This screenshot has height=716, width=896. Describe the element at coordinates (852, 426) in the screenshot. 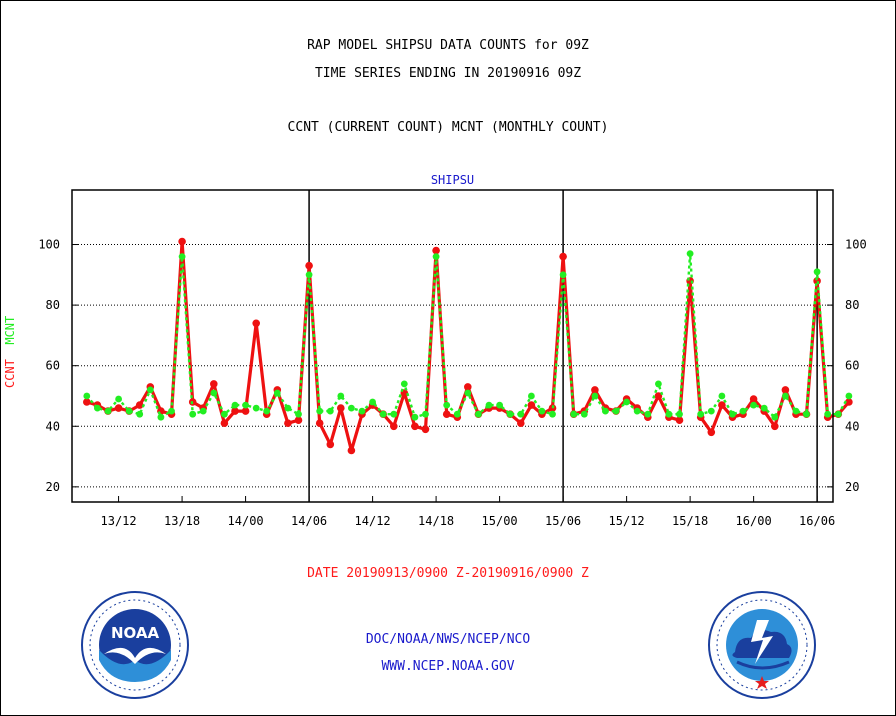

I see `y-tick-label-right-40: 40` at that location.